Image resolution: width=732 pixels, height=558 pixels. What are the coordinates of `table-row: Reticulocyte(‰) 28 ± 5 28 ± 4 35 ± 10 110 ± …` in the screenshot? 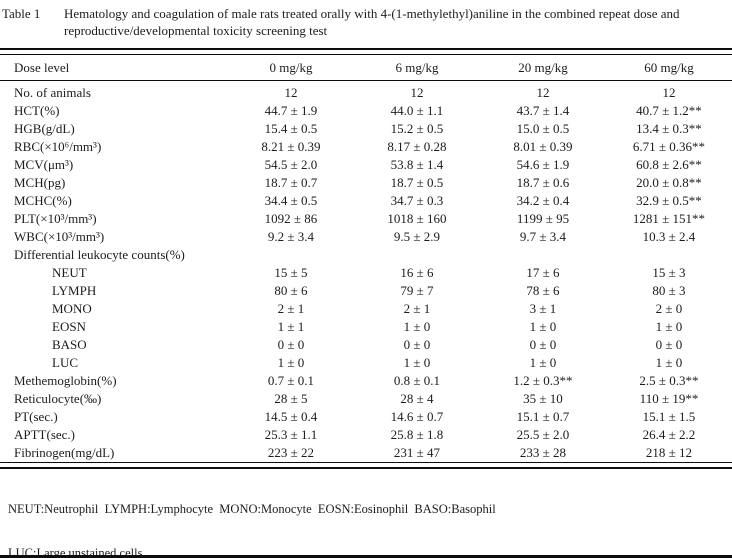 It's located at (366, 399).